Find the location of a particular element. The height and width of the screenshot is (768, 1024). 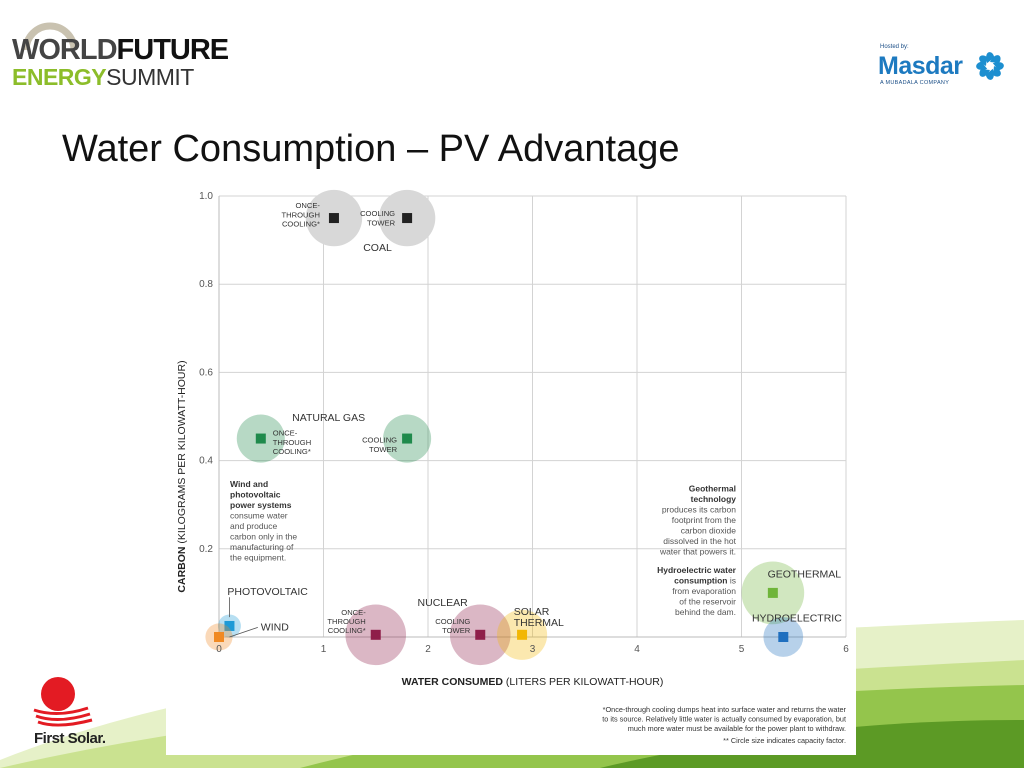

annotation-head: technology is located at coordinates (714, 499).